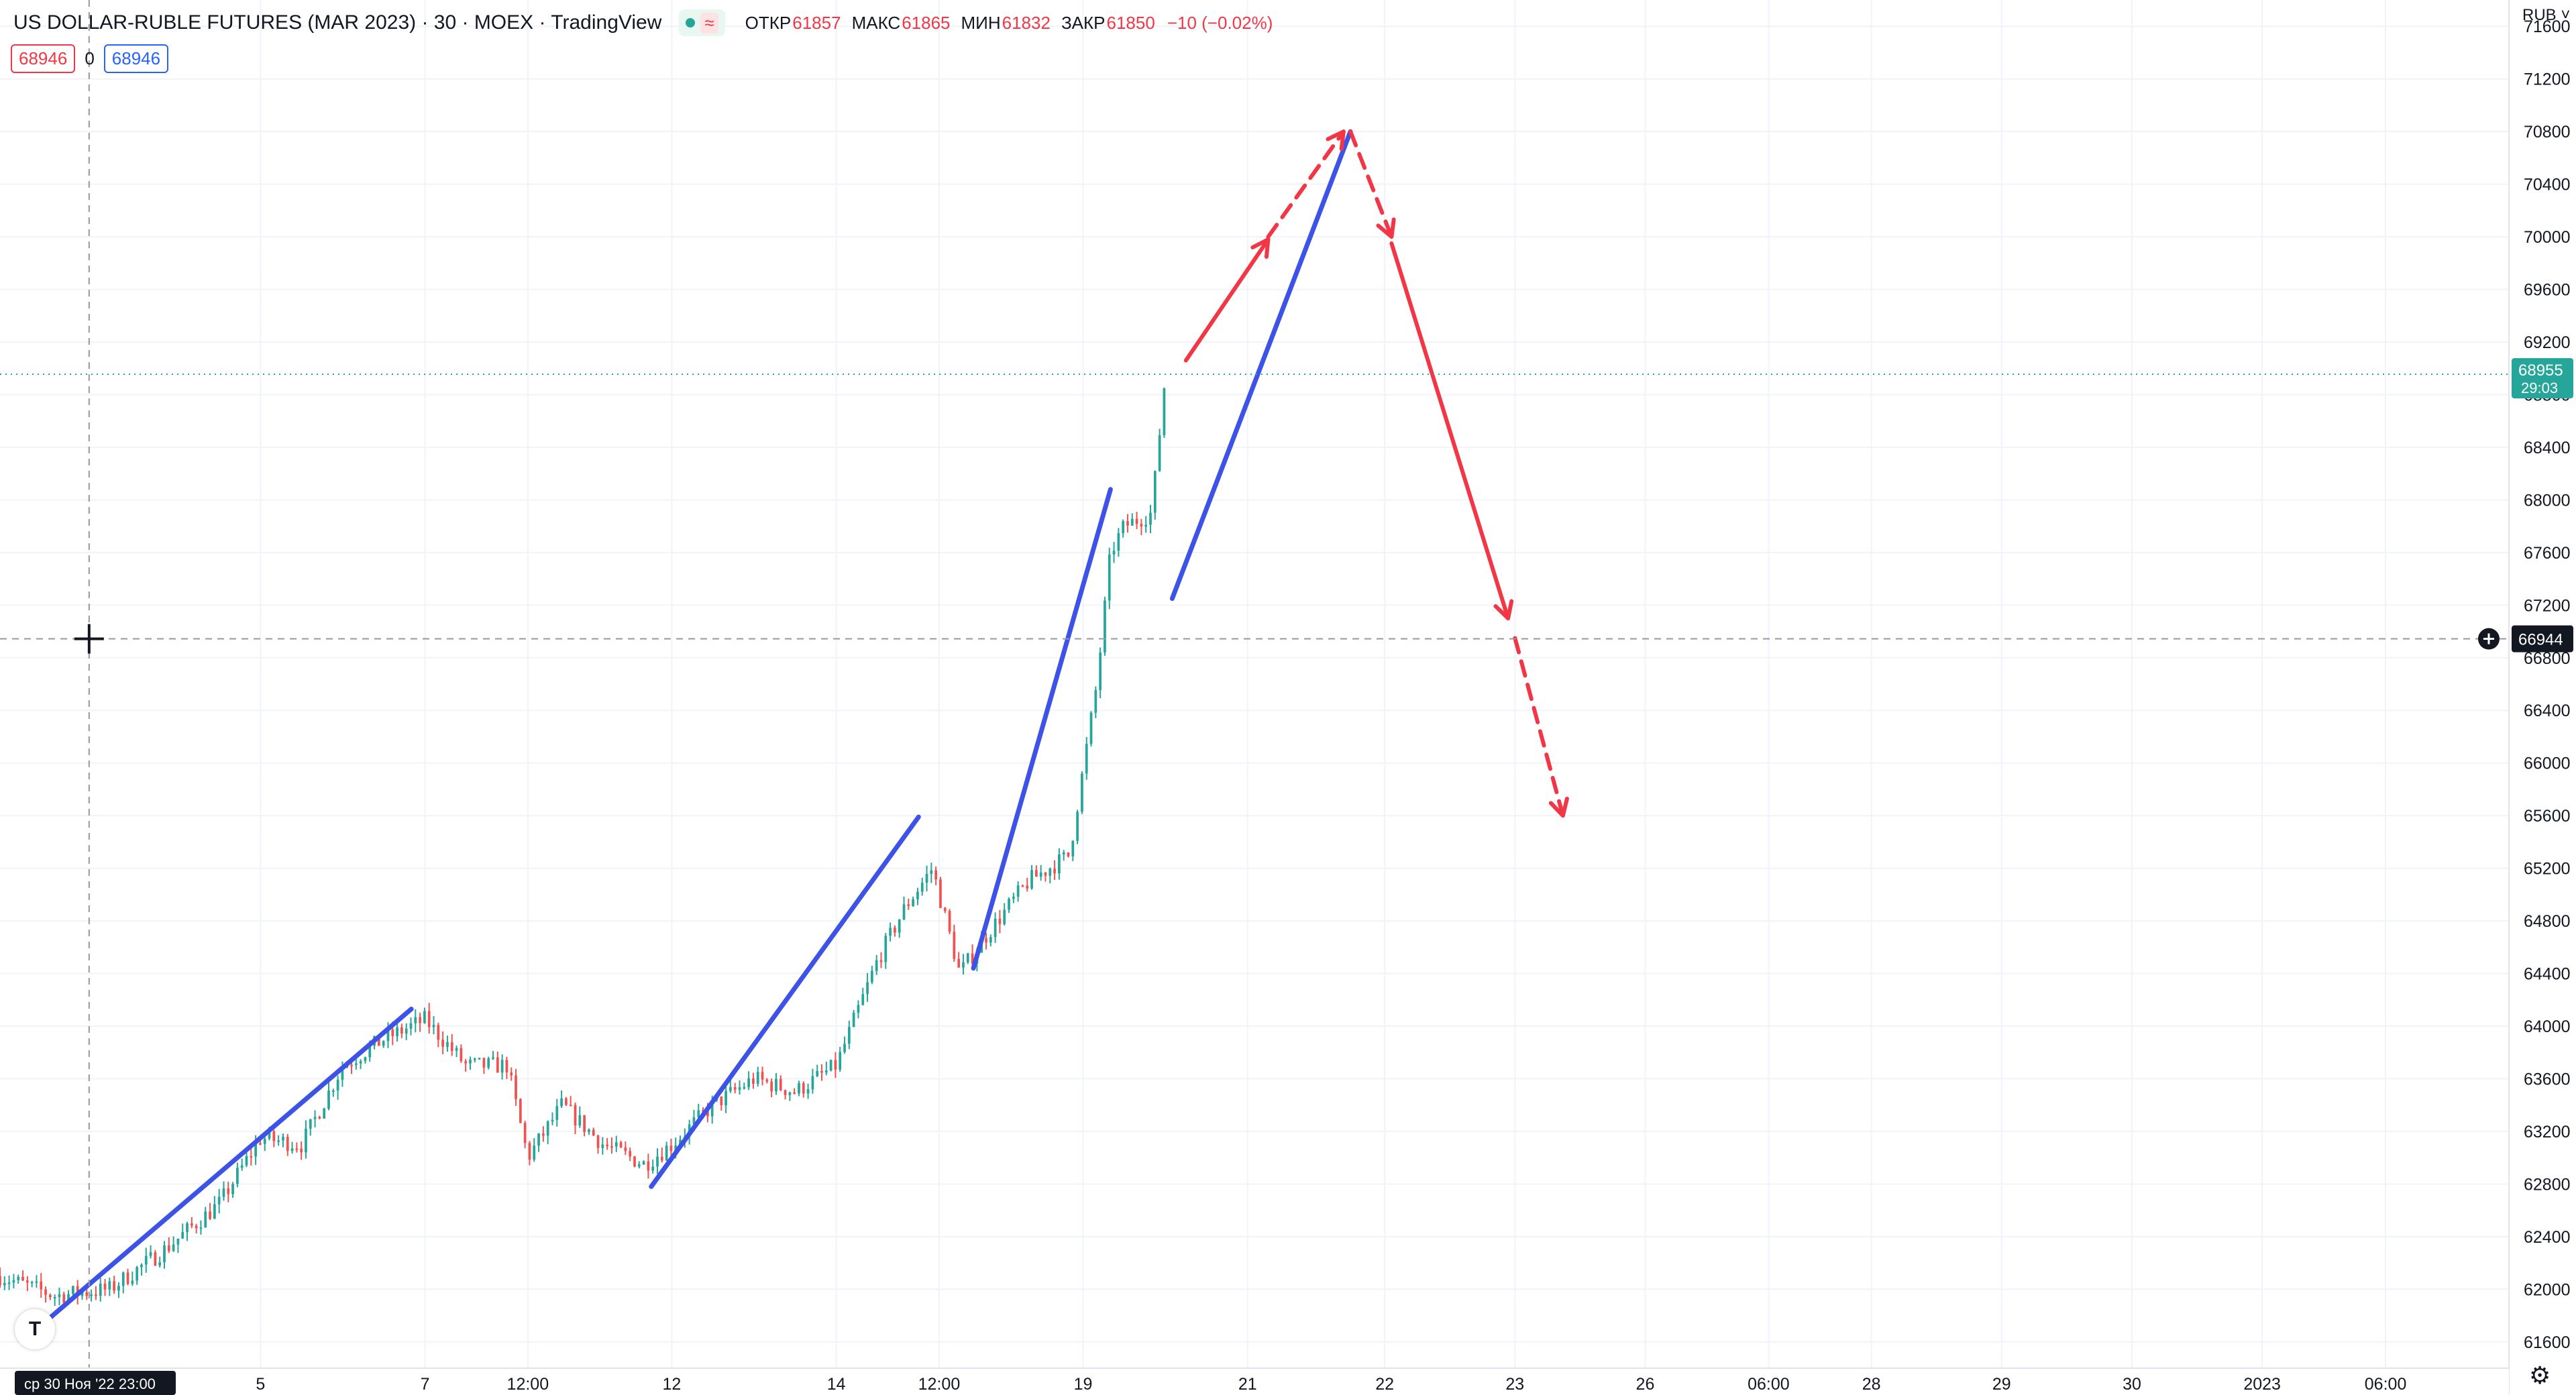  Describe the element at coordinates (2547, 605) in the screenshot. I see `price-tick-label: 67200` at that location.